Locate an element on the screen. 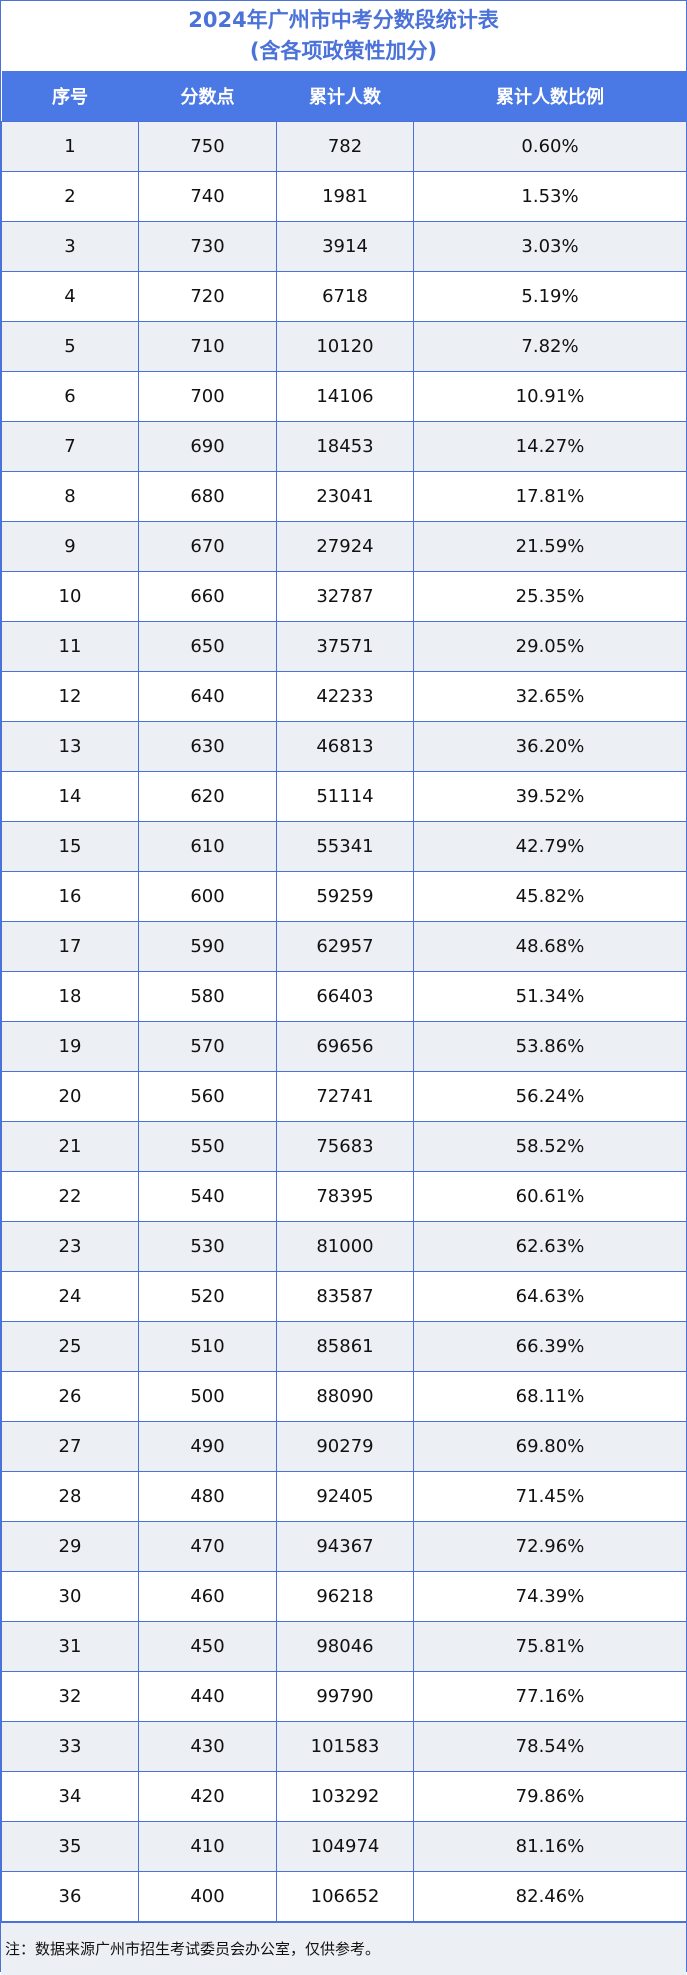  cell-cumulative-count: 59259 is located at coordinates (345, 896).